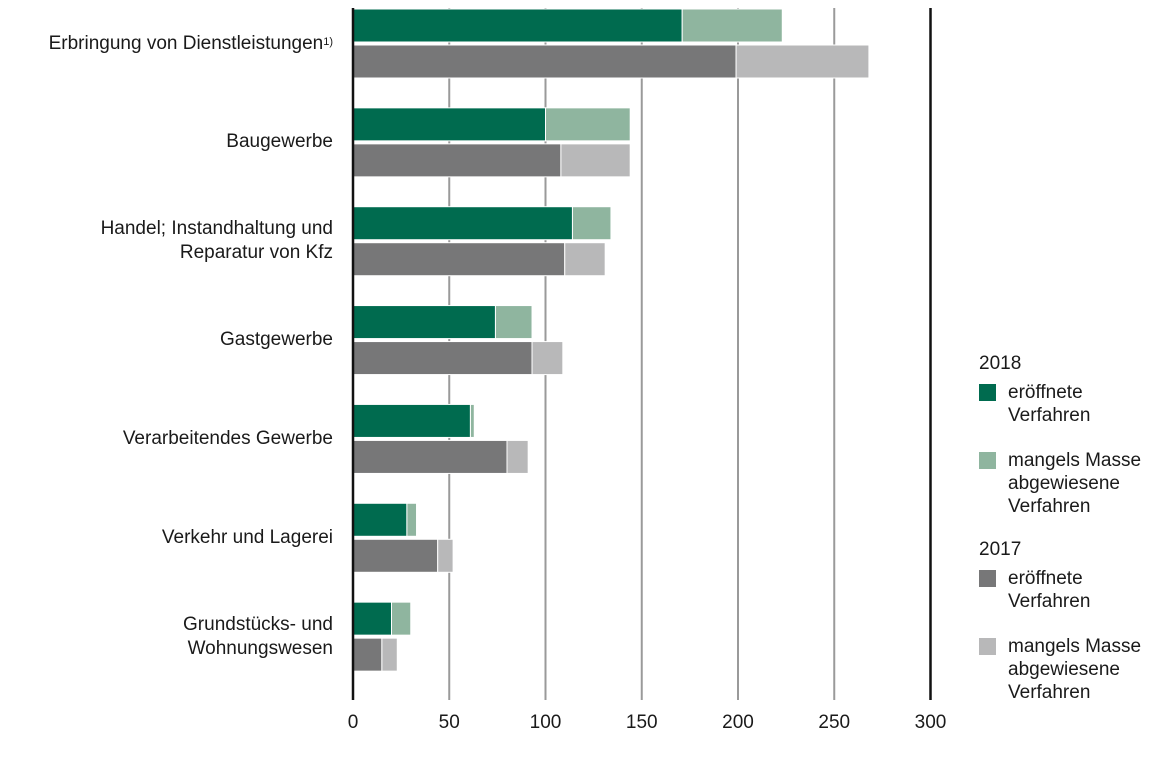 Image resolution: width=1167 pixels, height=767 pixels. What do you see at coordinates (1000, 549) in the screenshot?
I see `legend-group-title: 2017` at bounding box center [1000, 549].